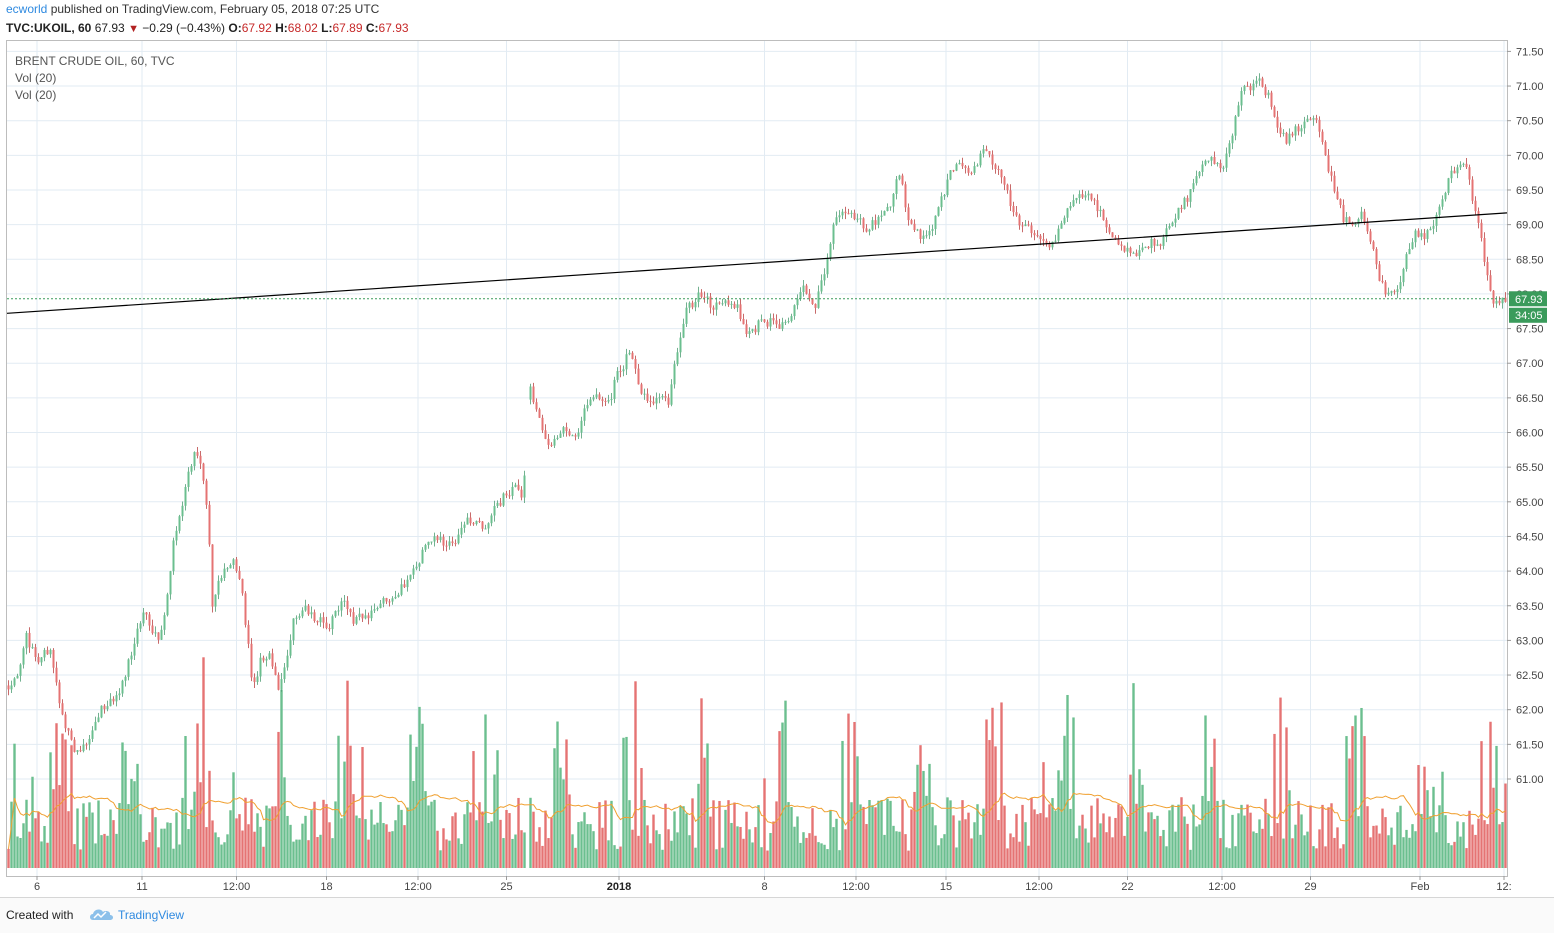  I want to click on x-tick-label: 6, so click(37, 887).